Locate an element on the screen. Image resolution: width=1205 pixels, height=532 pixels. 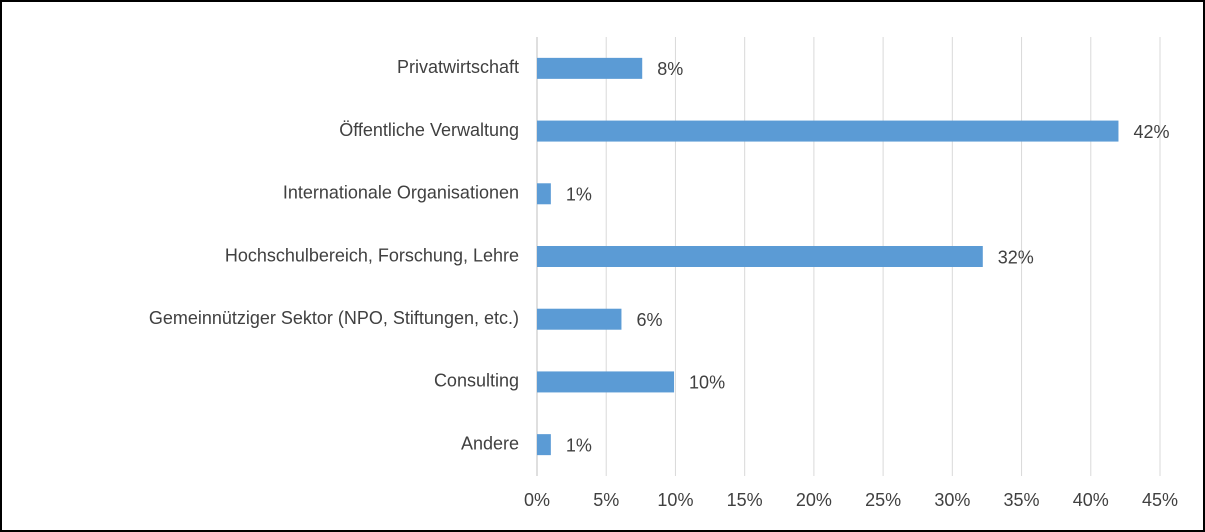
x-tick-label: 30% is located at coordinates (952, 500).